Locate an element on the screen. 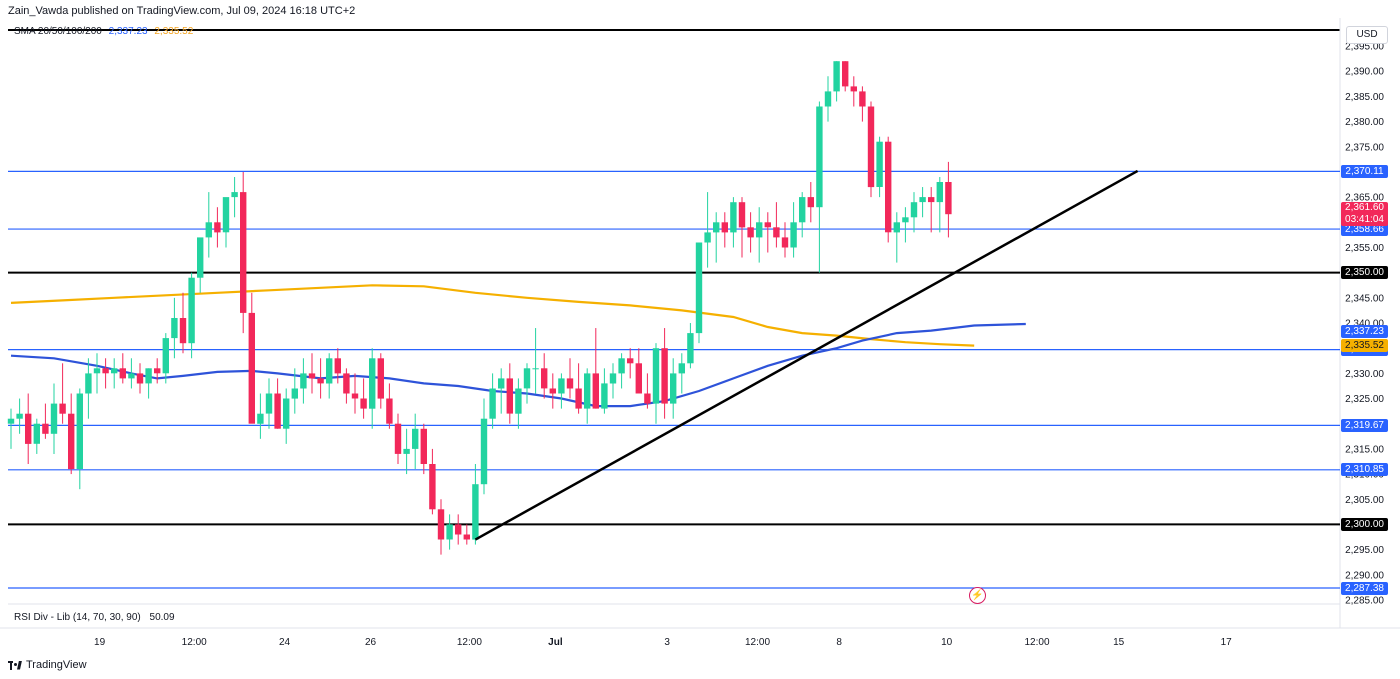 This screenshot has width=1400, height=679. tradingview-logo: TradingView is located at coordinates (47, 665).